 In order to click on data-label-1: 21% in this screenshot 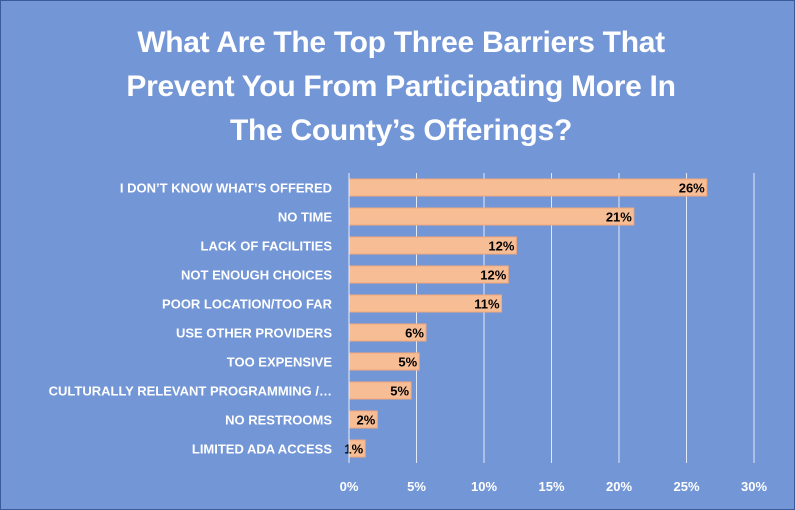, I will do `click(619, 217)`.